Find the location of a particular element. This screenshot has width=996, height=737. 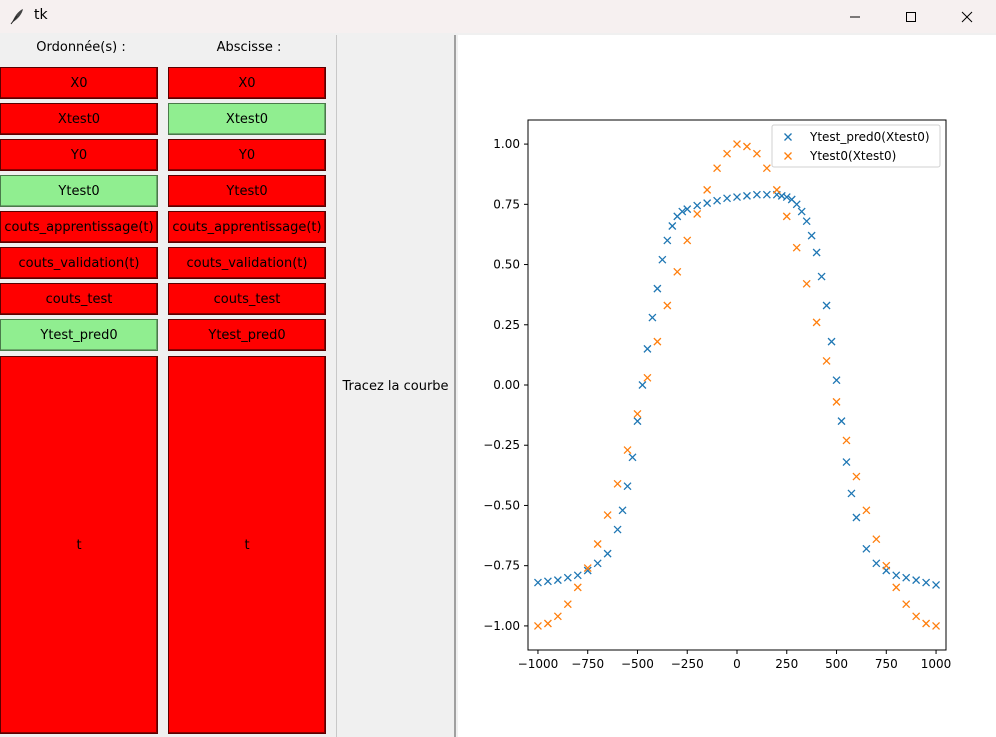

ordinate-button-couts-test: couts_test is located at coordinates (79, 299).